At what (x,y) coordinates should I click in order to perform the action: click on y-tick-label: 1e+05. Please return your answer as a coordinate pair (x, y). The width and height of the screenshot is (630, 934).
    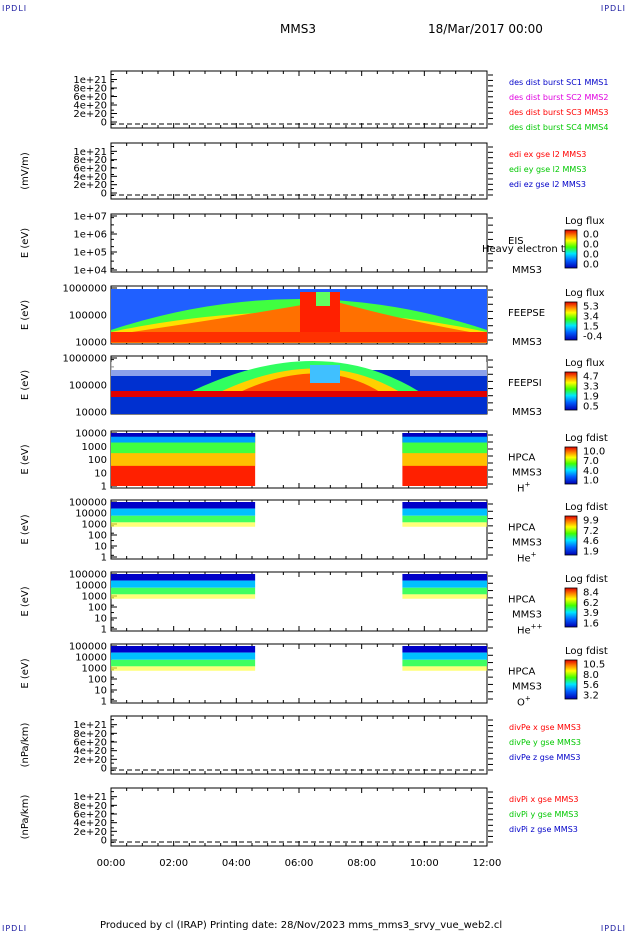
    Looking at the image, I should click on (90, 253).